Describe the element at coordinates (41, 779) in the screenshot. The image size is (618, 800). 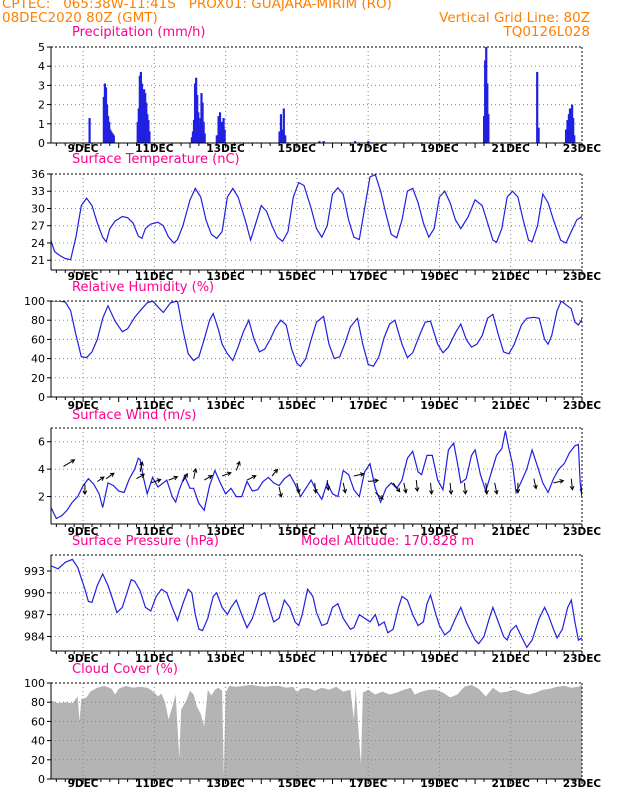
I see `cloud-ytick-label: 0` at that location.